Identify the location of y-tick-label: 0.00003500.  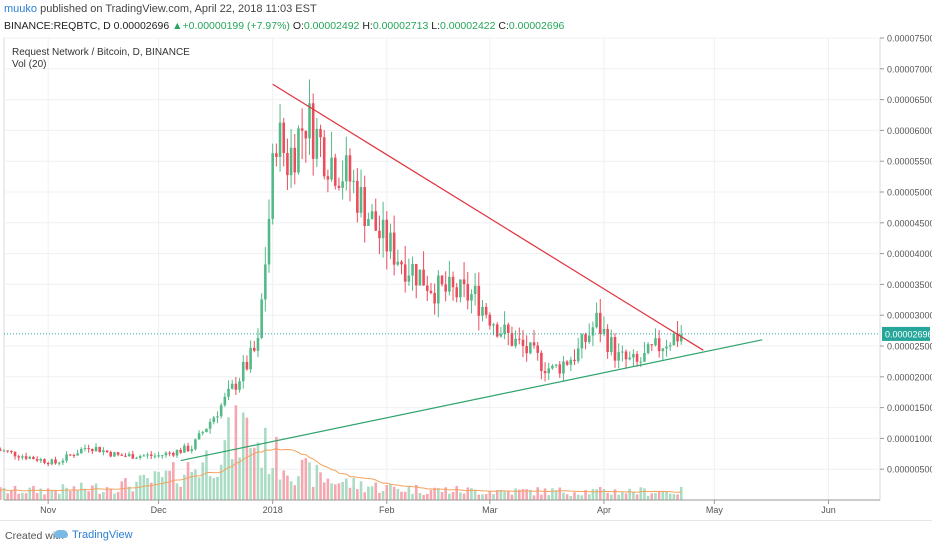
(909, 285).